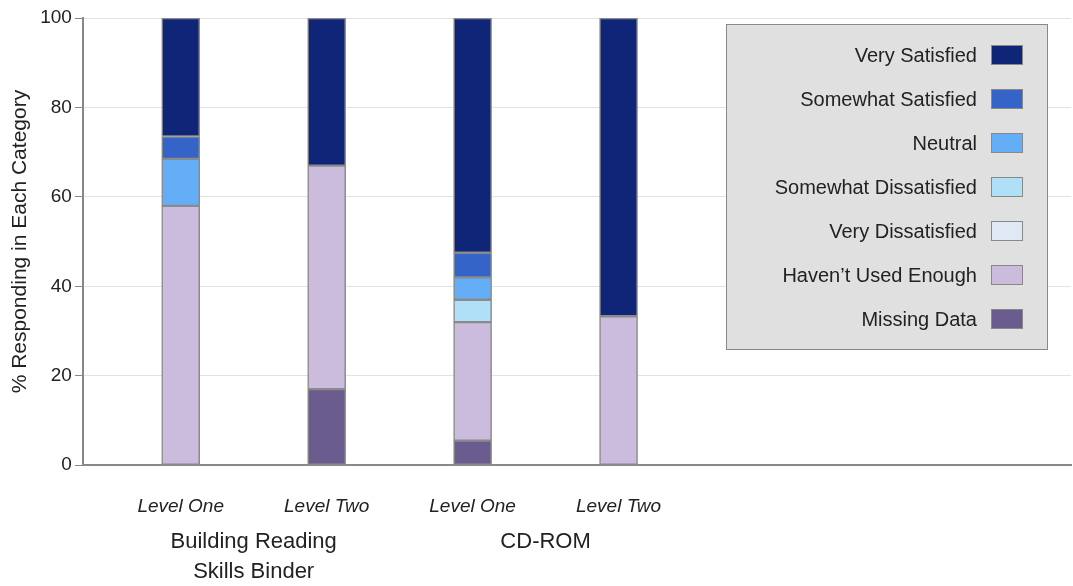  Describe the element at coordinates (66, 464) in the screenshot. I see `y-tick-label: 0` at that location.